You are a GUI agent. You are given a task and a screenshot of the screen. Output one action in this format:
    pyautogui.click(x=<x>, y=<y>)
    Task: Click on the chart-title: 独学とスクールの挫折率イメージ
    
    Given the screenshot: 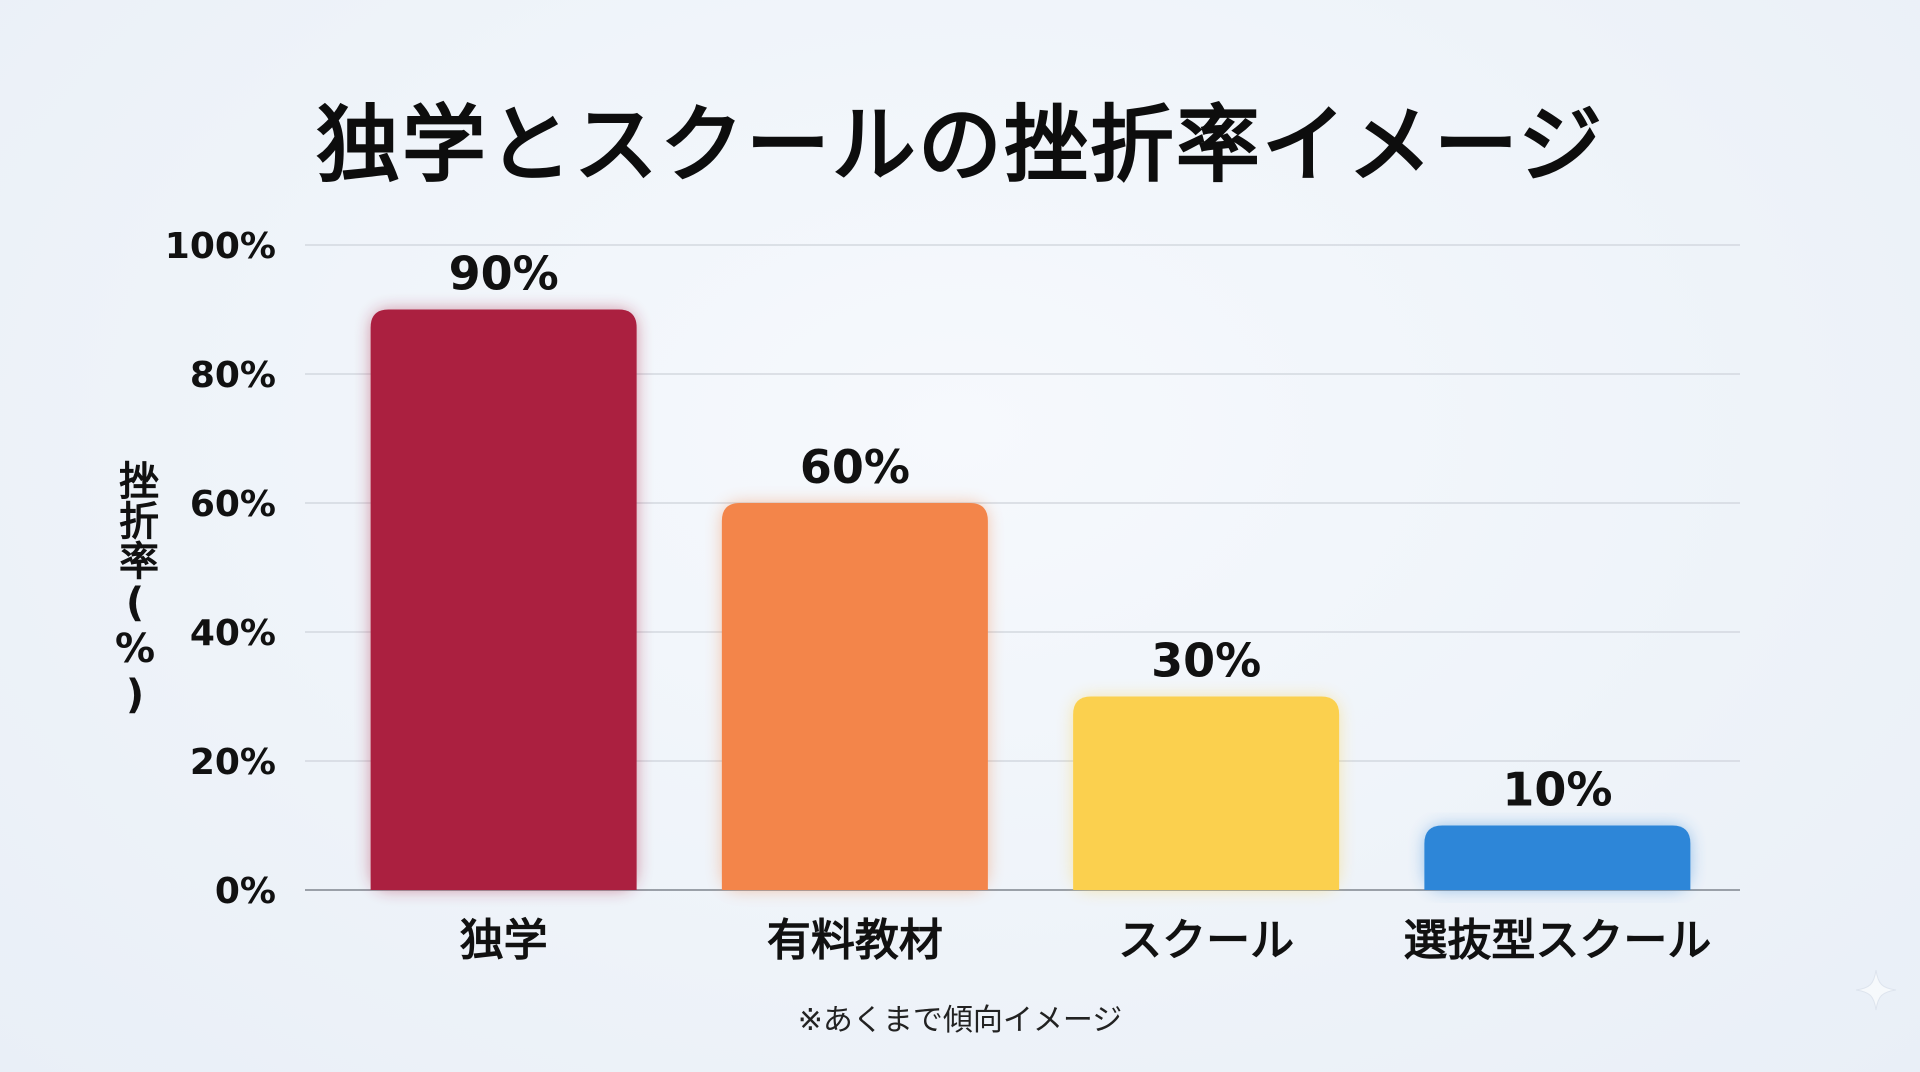 What is the action you would take?
    pyautogui.click(x=960, y=145)
    